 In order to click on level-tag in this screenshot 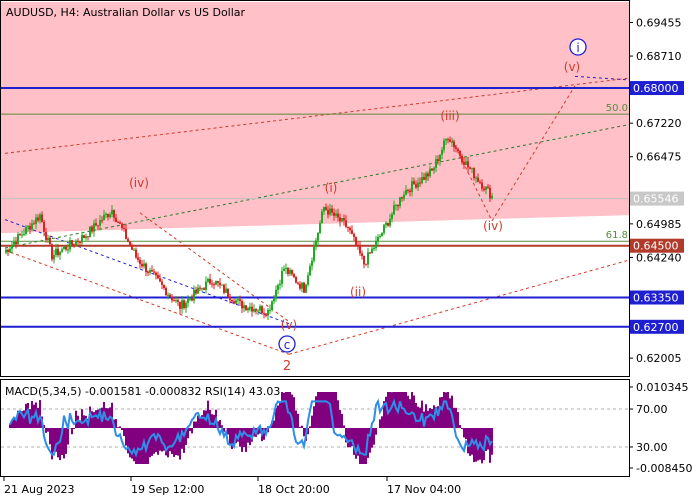, I will do `click(657, 245)`.